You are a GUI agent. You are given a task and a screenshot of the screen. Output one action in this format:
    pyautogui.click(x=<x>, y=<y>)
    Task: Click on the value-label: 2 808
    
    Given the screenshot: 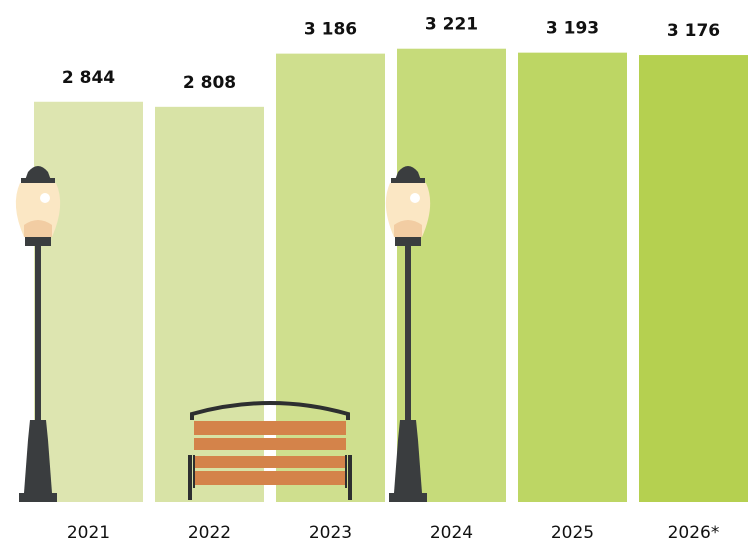 What is the action you would take?
    pyautogui.click(x=209, y=83)
    